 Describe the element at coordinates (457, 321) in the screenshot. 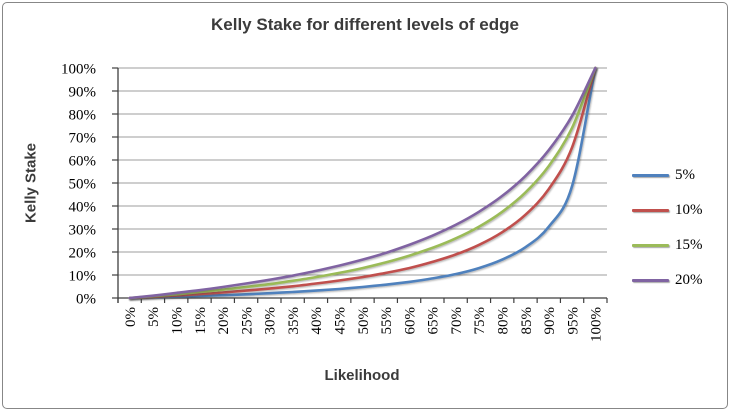

I see `x-tick-label: 70%` at that location.